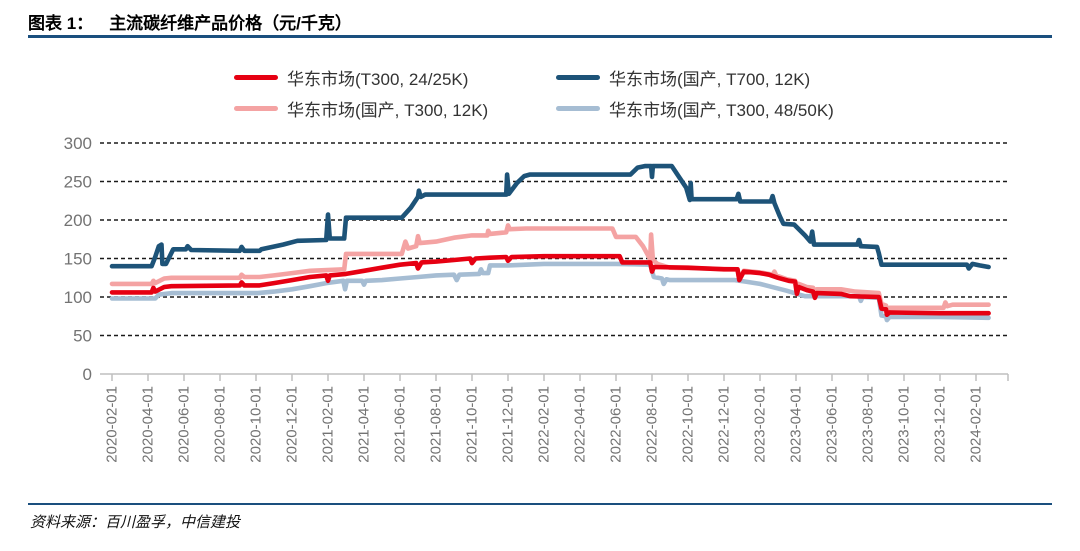 The image size is (1080, 551). Describe the element at coordinates (472, 424) in the screenshot. I see `svg-text: 2021-10-01` at that location.